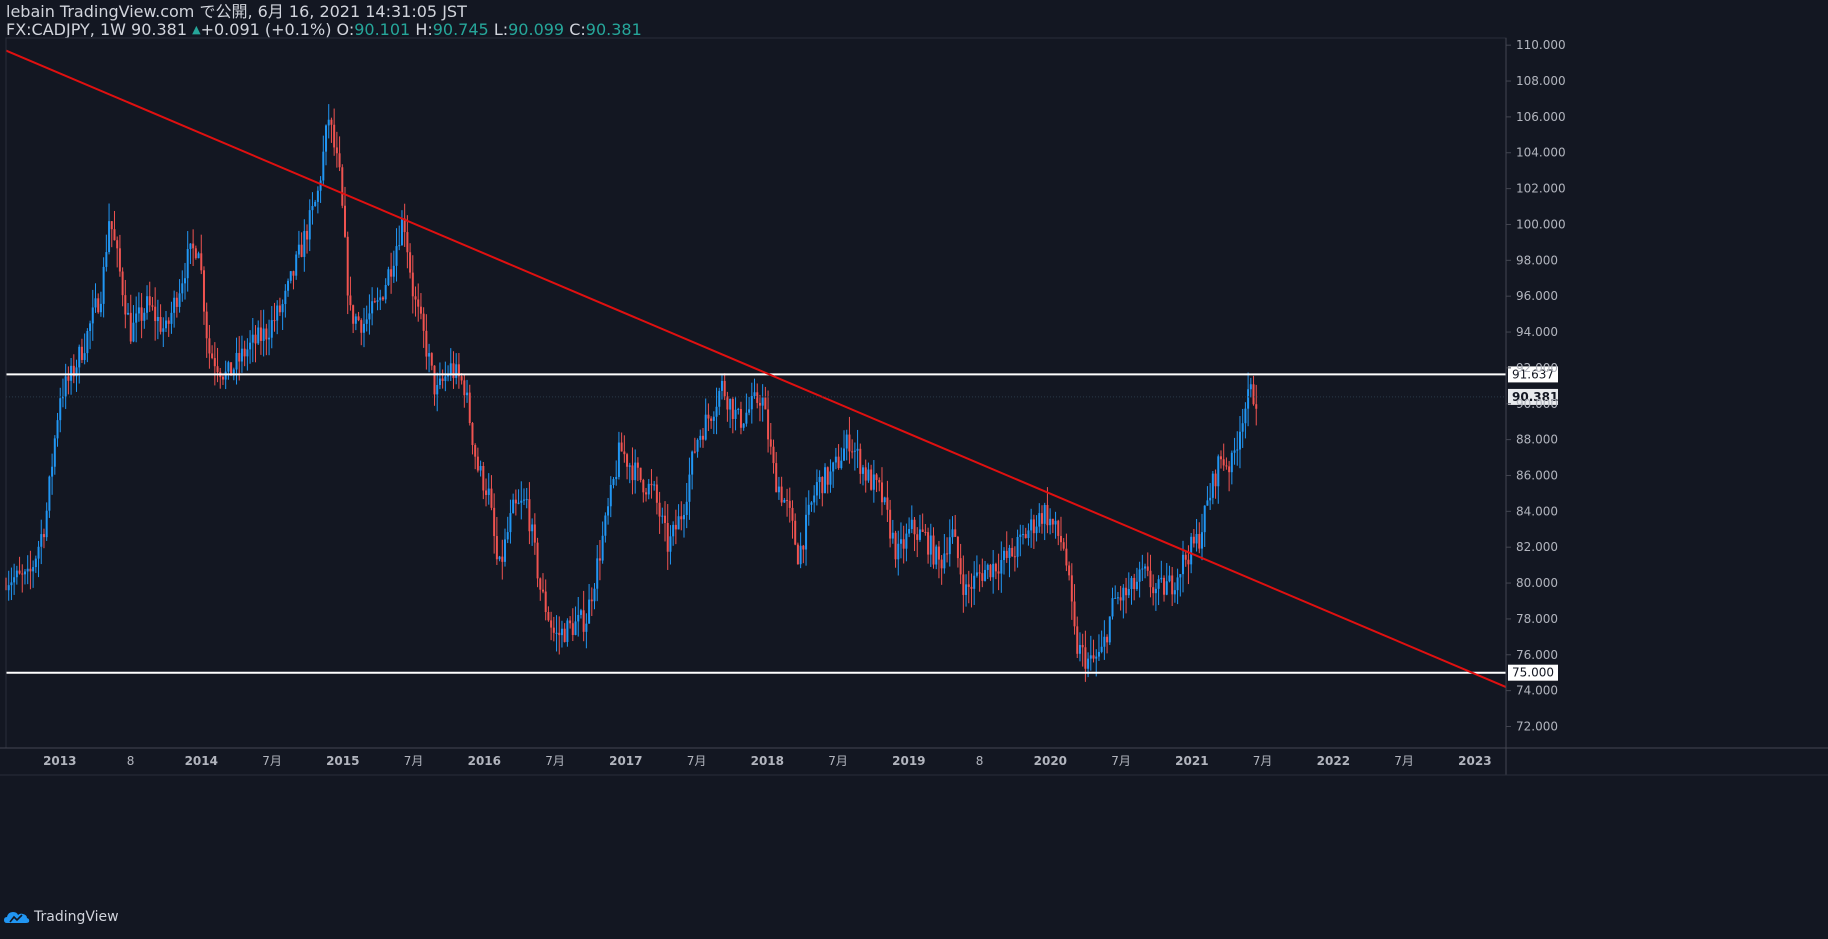 The height and width of the screenshot is (939, 1828). What do you see at coordinates (196, 29) in the screenshot?
I see `change-arrow-icon: ▲` at bounding box center [196, 29].